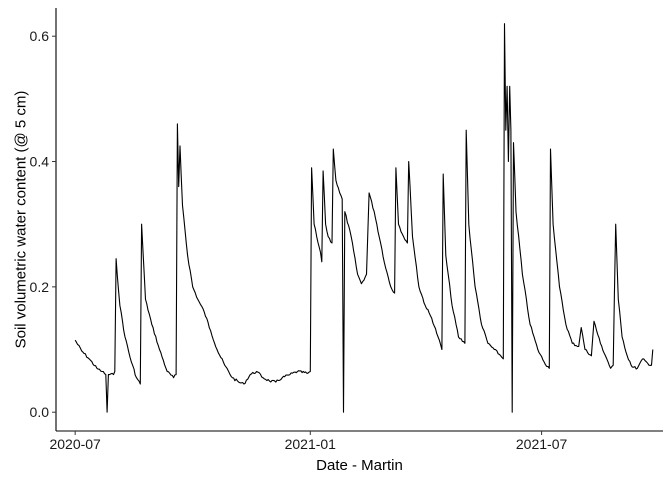 This screenshot has width=672, height=480. I want to click on y-tick-label: 0.4, so click(40, 162).